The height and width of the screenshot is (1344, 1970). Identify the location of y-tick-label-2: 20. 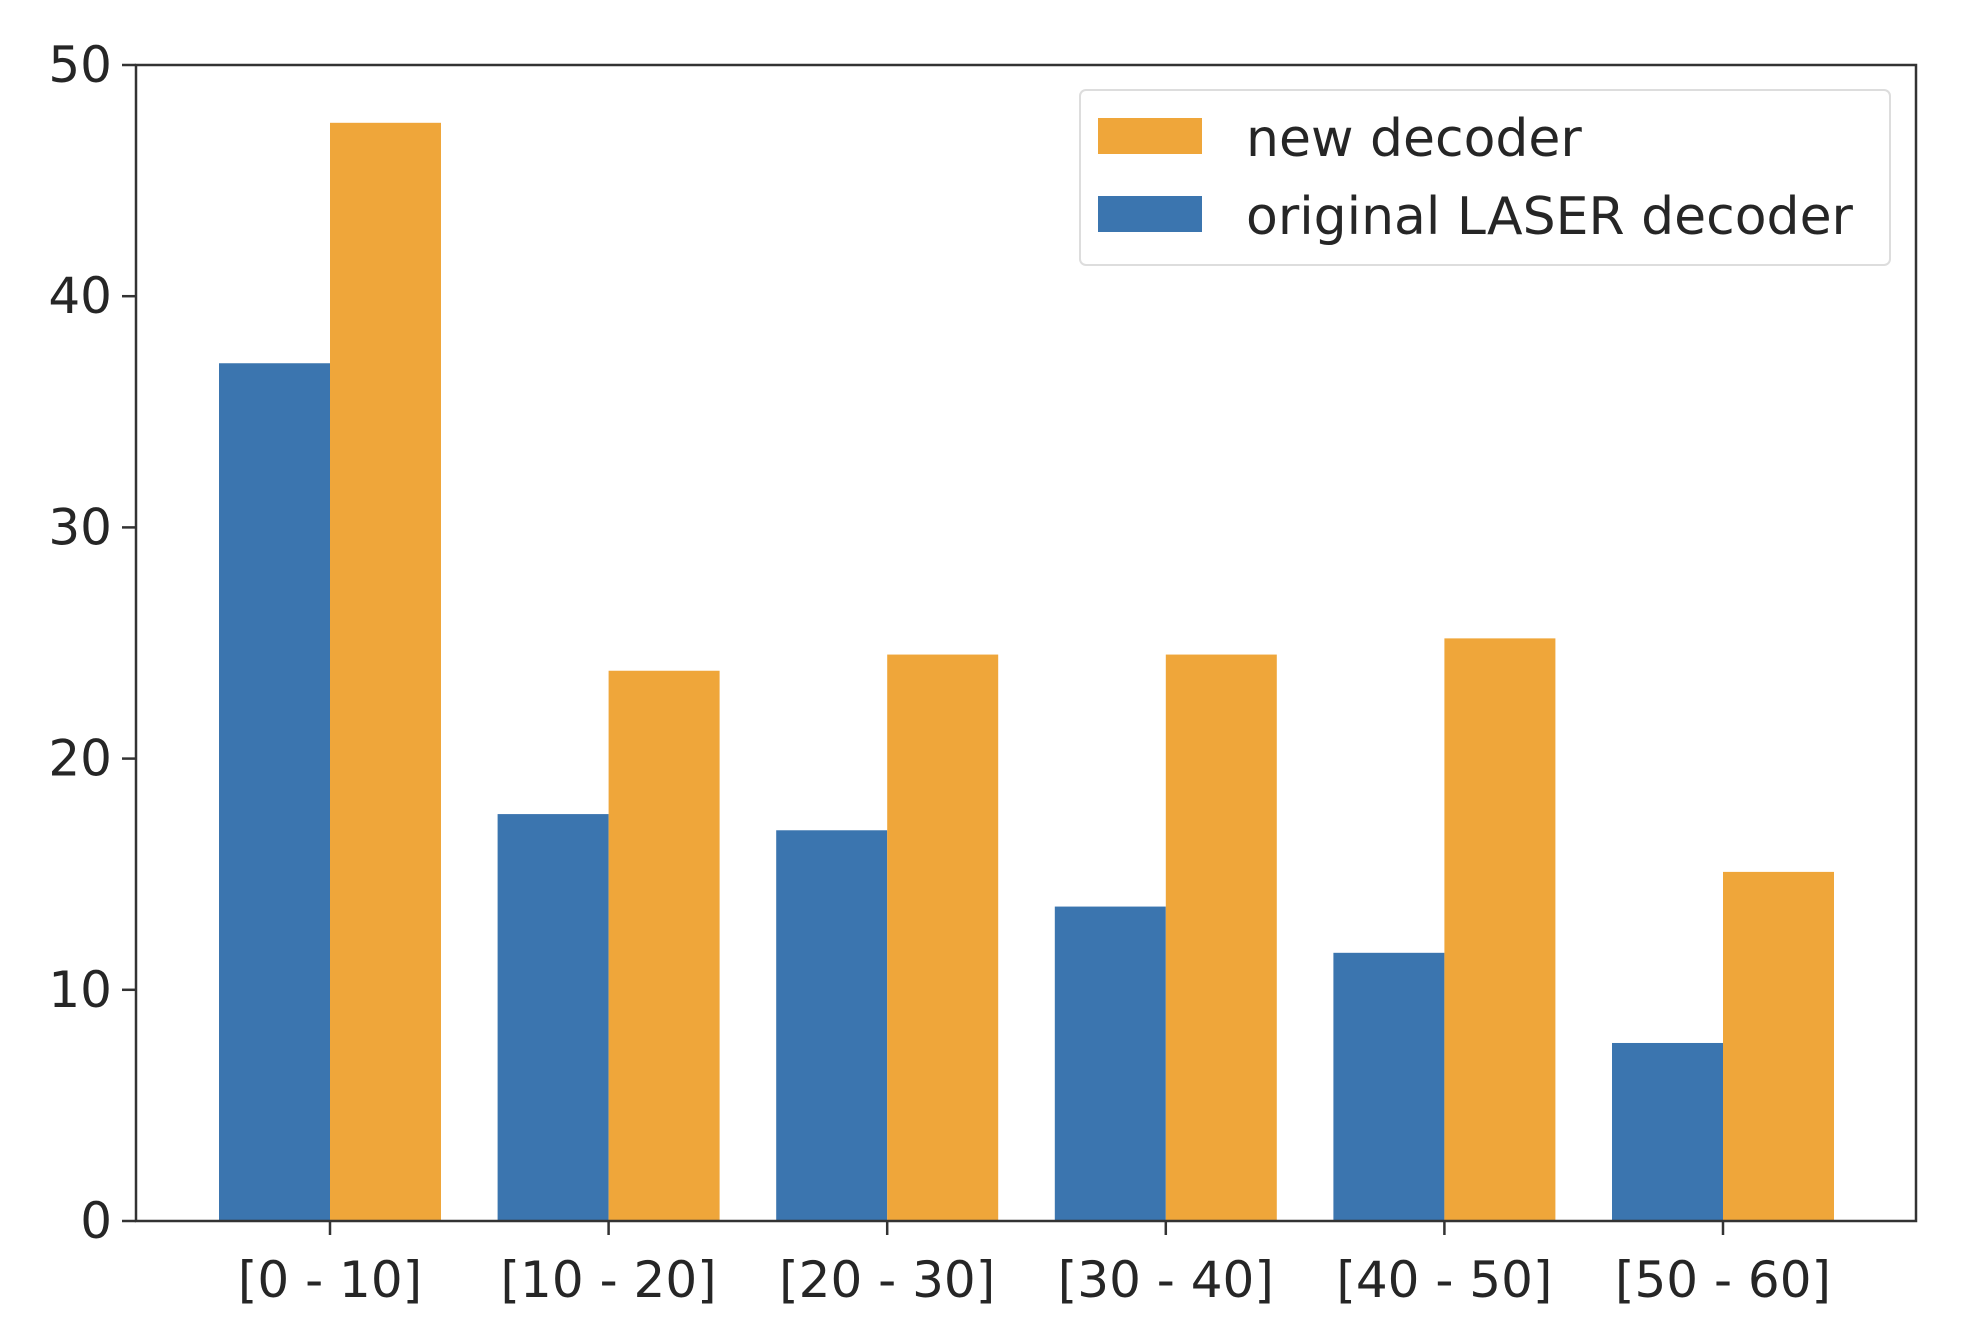
(80, 759).